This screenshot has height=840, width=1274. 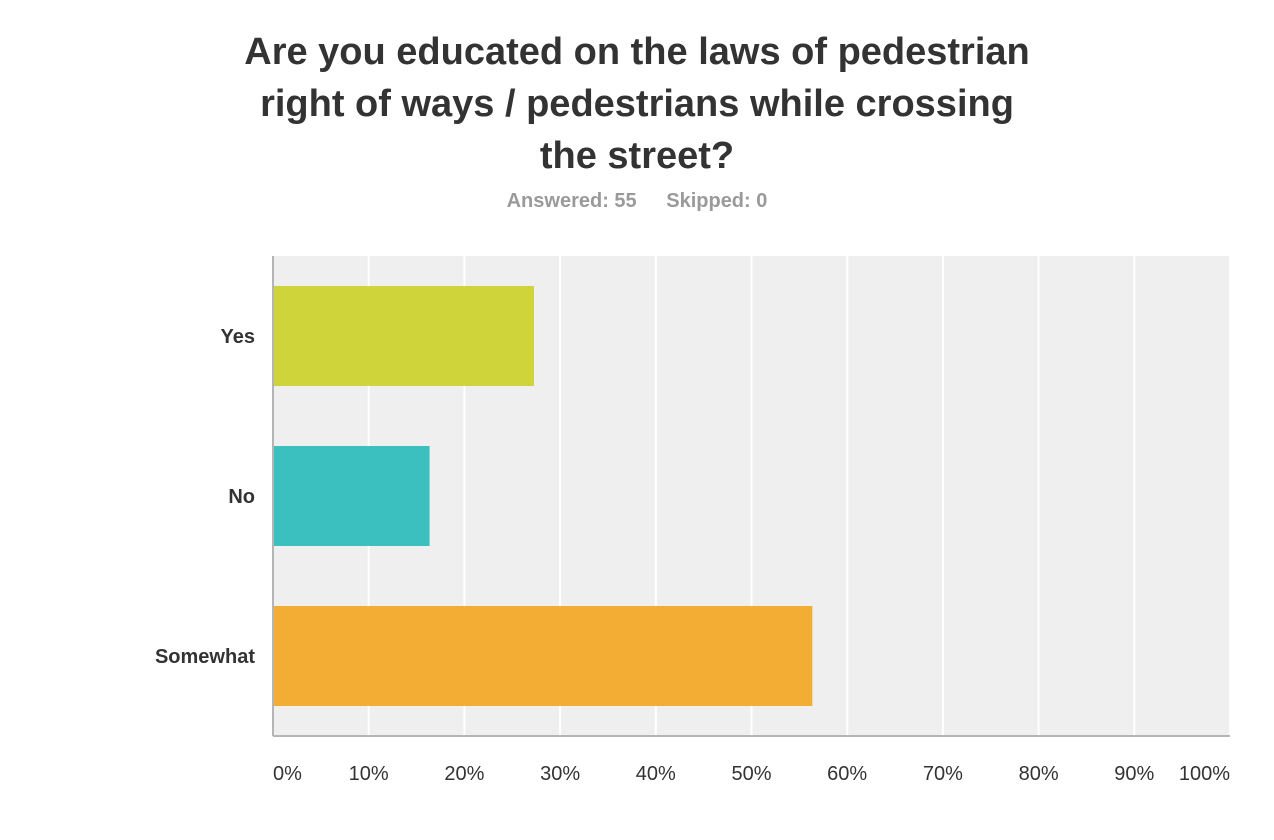 What do you see at coordinates (1134, 774) in the screenshot?
I see `x-tick-label-90: 90%` at bounding box center [1134, 774].